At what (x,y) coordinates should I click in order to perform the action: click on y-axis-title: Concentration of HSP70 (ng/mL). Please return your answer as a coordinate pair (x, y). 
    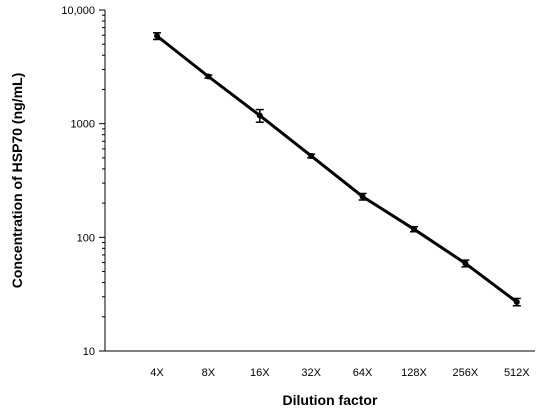
    Looking at the image, I should click on (17, 180).